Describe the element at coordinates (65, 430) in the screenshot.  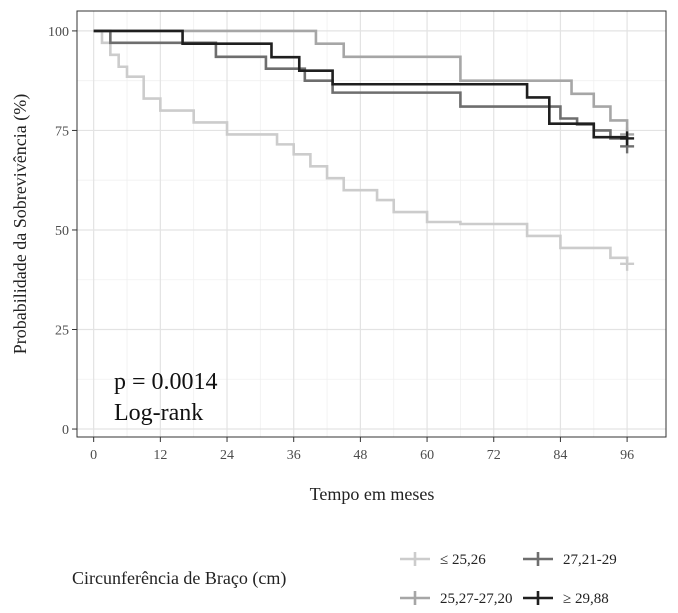
I see `y-tick-label: 0` at that location.